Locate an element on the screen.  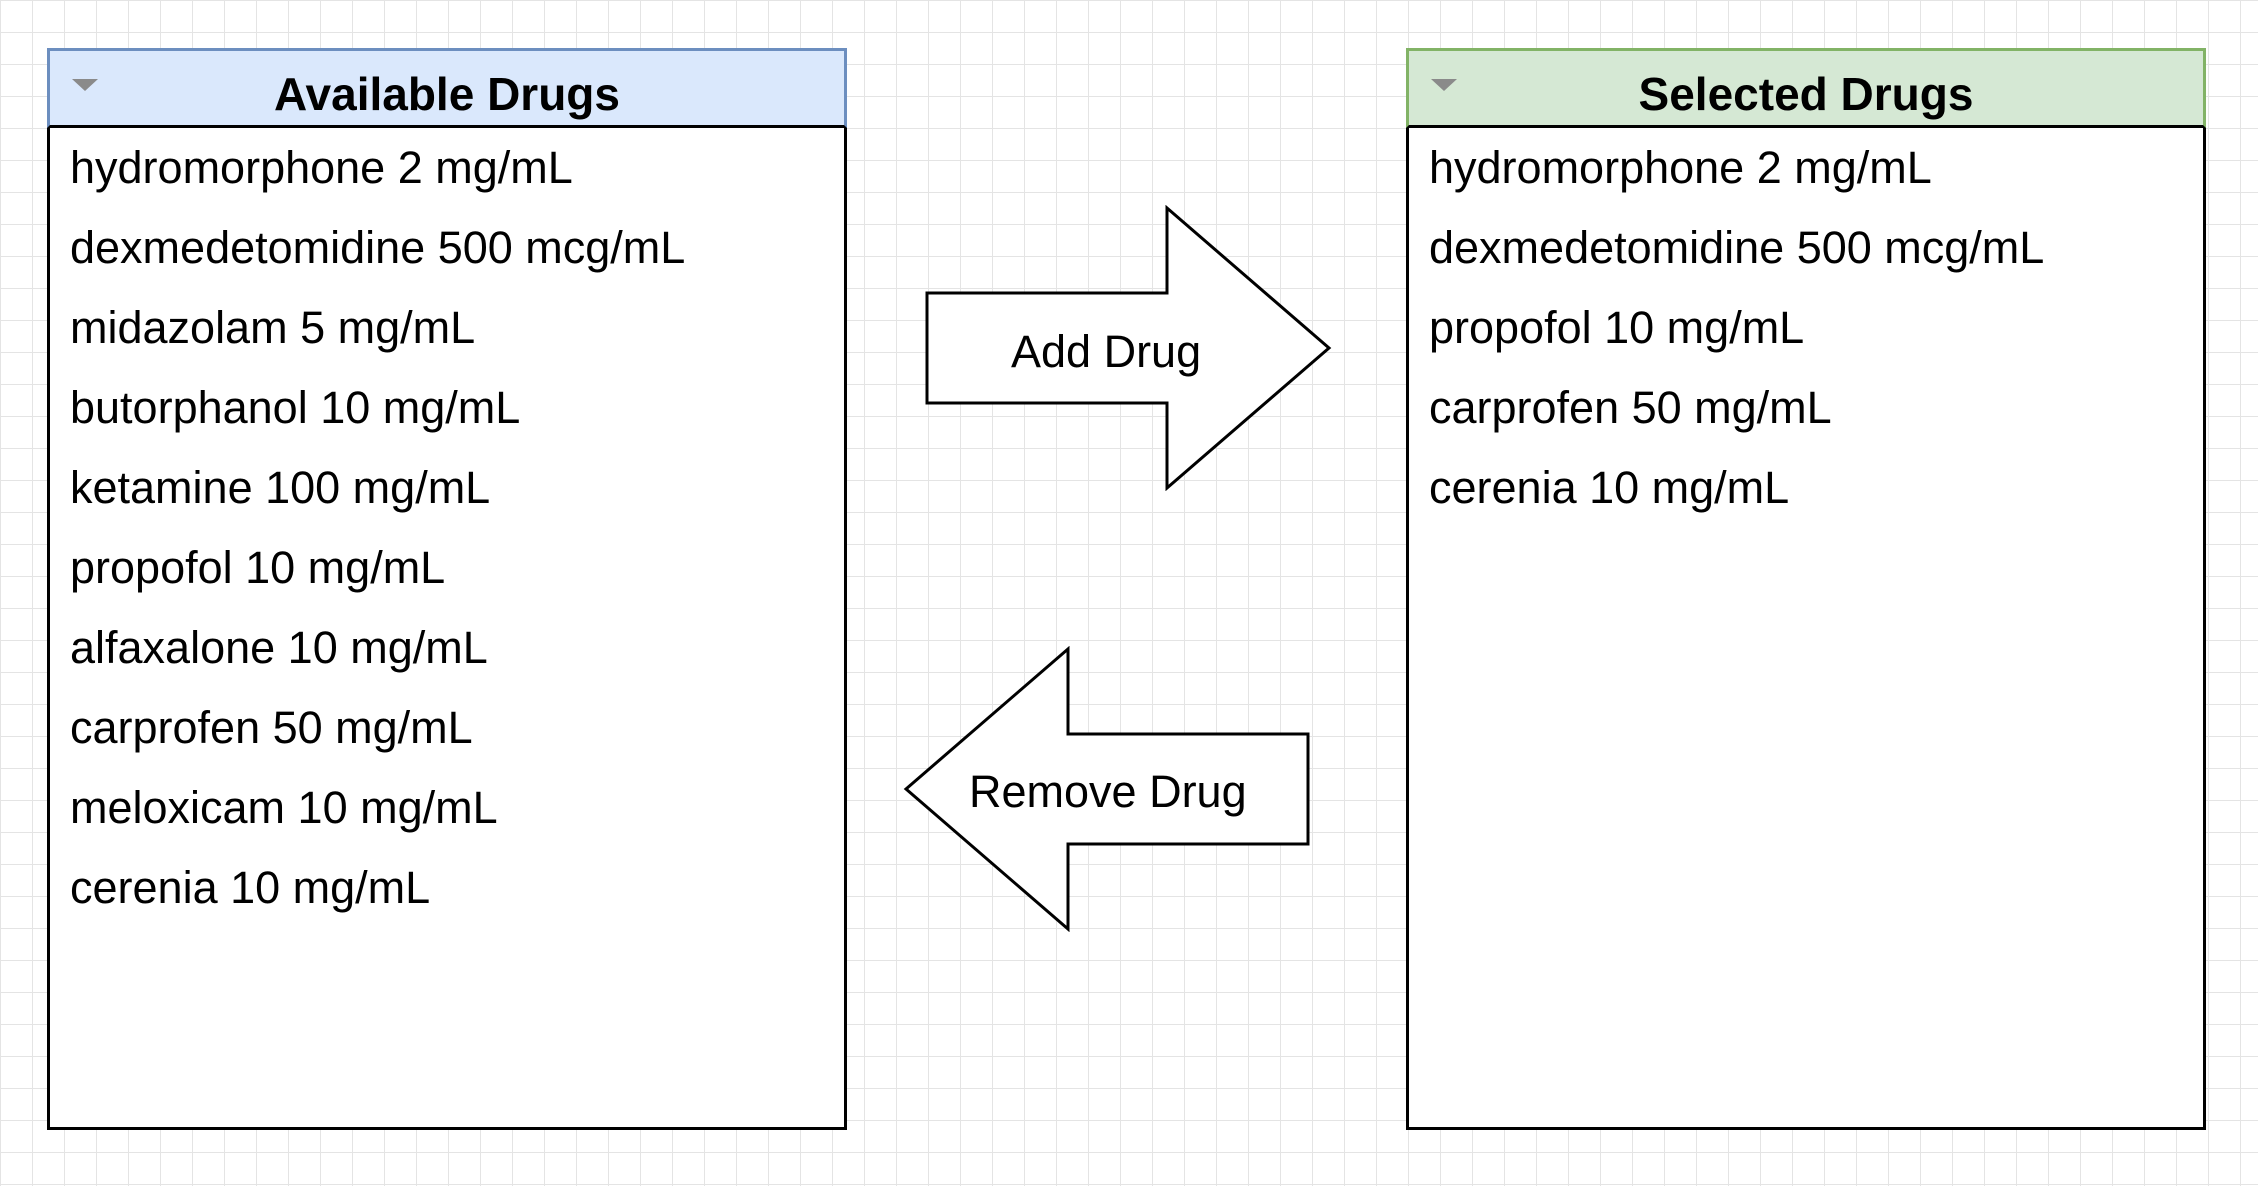
right-arrow-icon is located at coordinates (1128, 348).